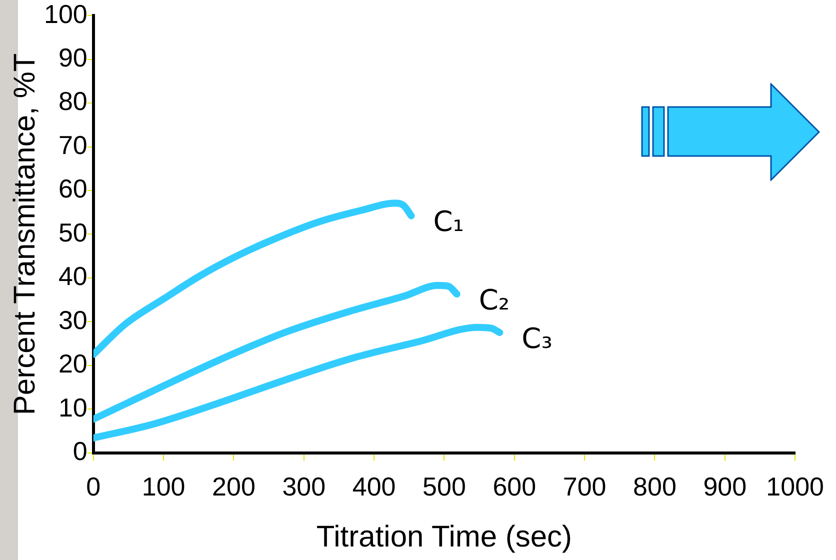  I want to click on x-tick-label: 400, so click(374, 487).